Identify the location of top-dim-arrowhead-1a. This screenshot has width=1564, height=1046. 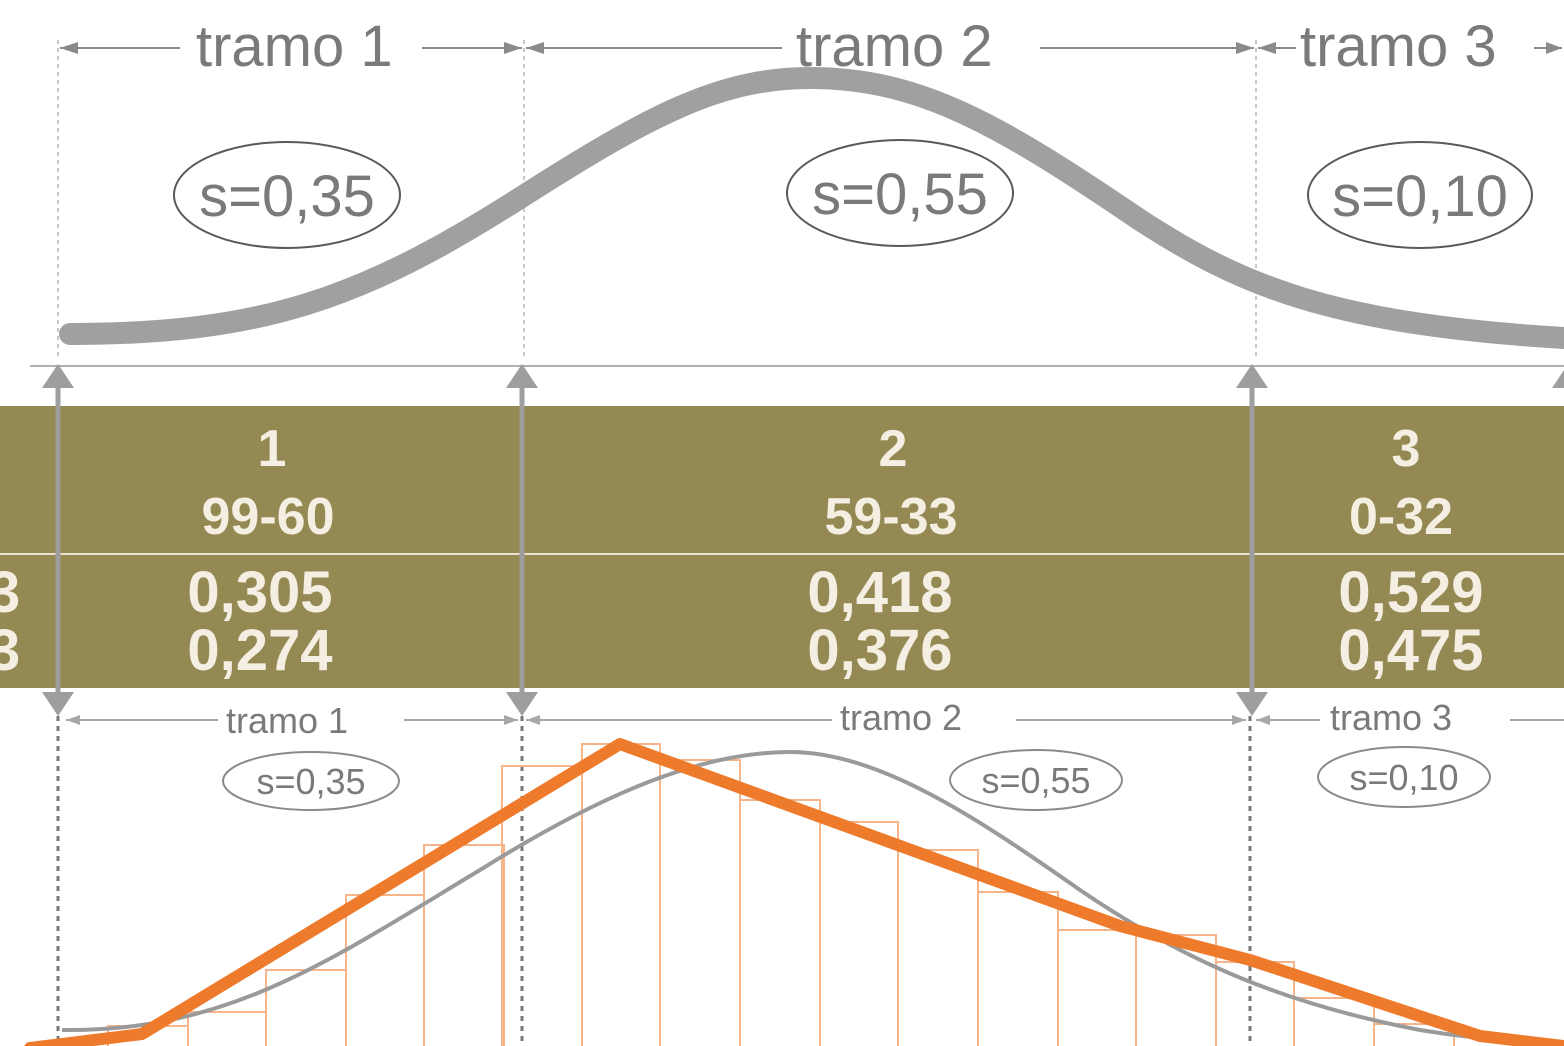
(69, 48).